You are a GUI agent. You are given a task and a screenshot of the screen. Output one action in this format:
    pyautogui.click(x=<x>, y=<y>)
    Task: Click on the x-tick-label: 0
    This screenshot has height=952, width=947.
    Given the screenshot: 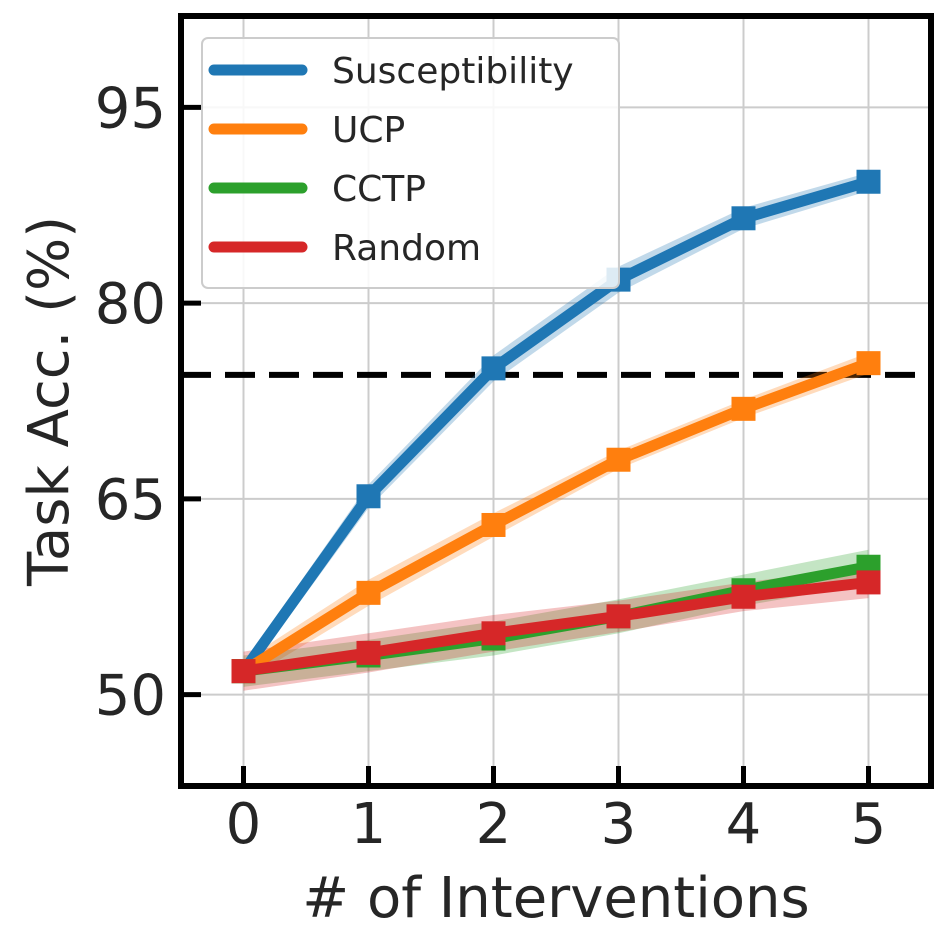 What is the action you would take?
    pyautogui.click(x=244, y=824)
    